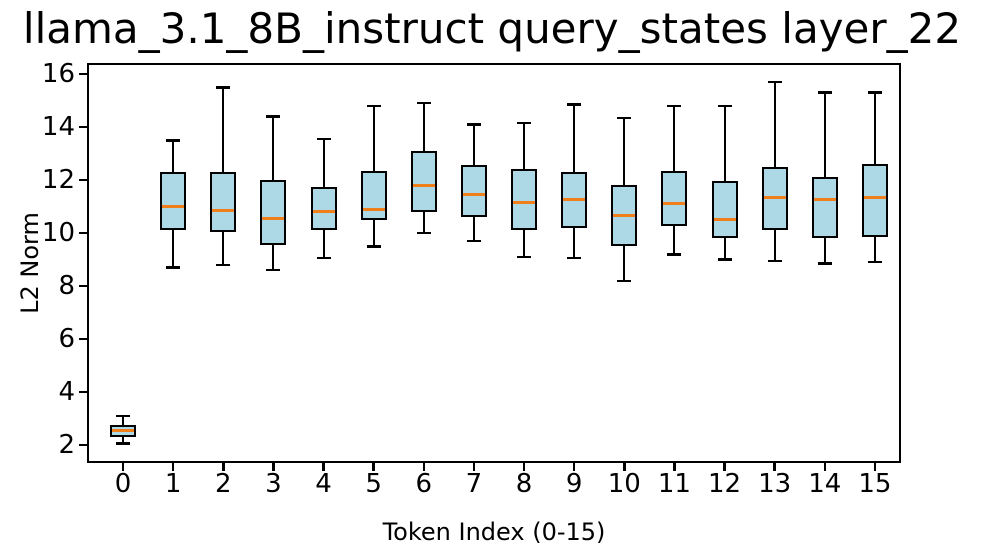 This screenshot has width=998, height=553. Describe the element at coordinates (674, 484) in the screenshot. I see `x-tick-label: 11` at that location.